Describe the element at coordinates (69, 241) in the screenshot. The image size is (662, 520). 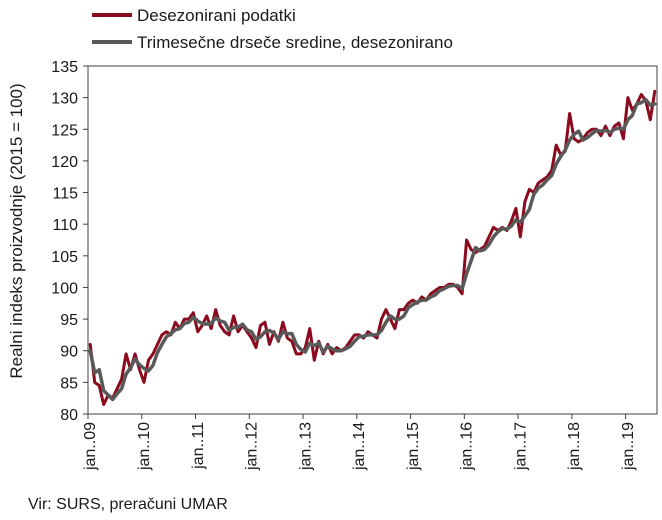
I see `y-axis: 80 85 90 95 100 105 110 115 120 125 130 135` at that location.